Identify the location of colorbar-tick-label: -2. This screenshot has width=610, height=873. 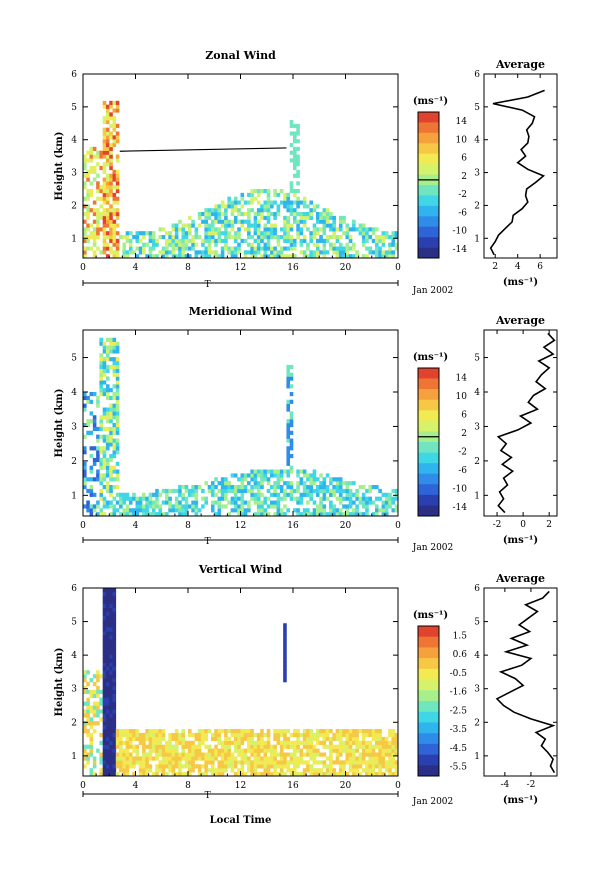
(462, 195).